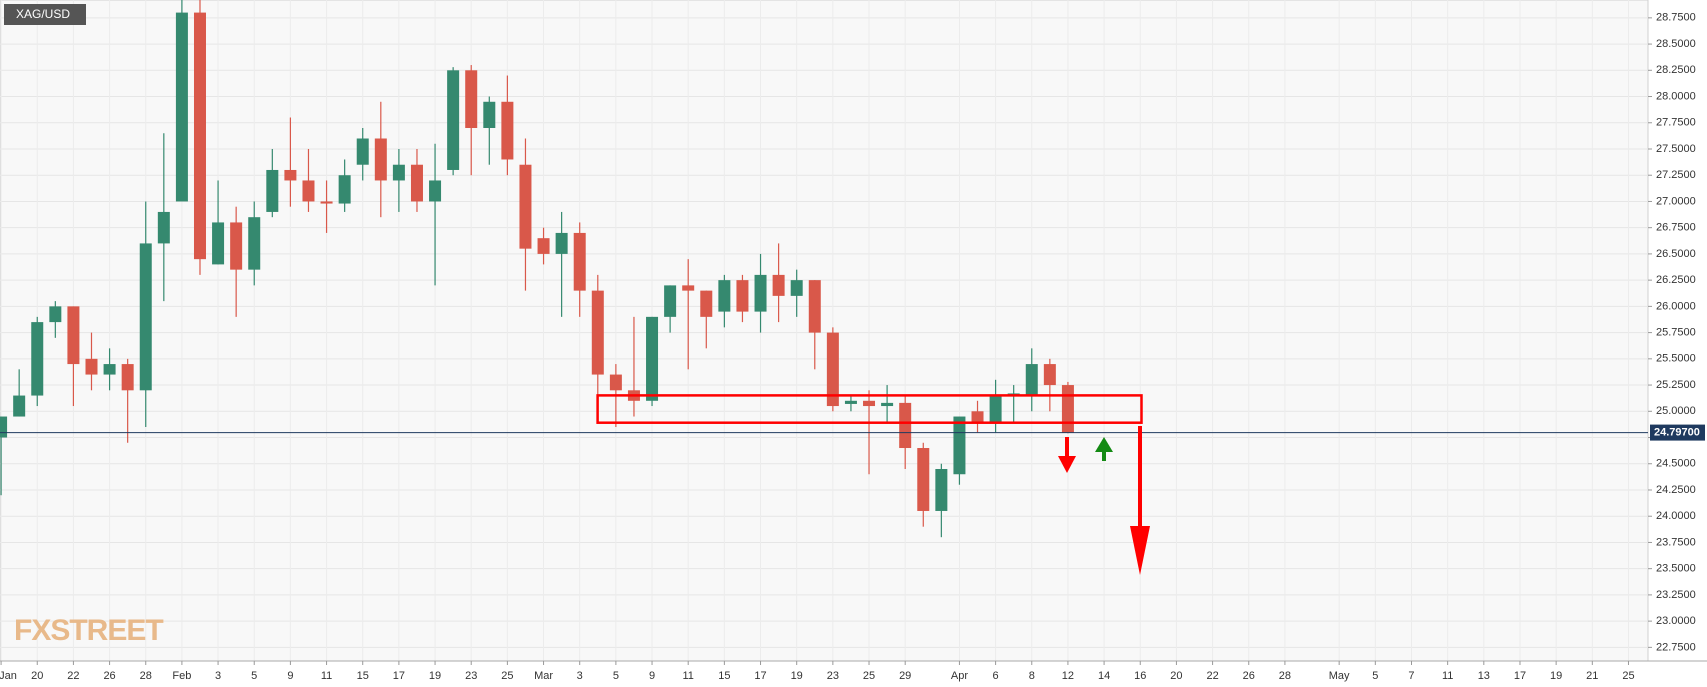 This screenshot has height=687, width=1707. I want to click on x-tick-label: 23, so click(471, 676).